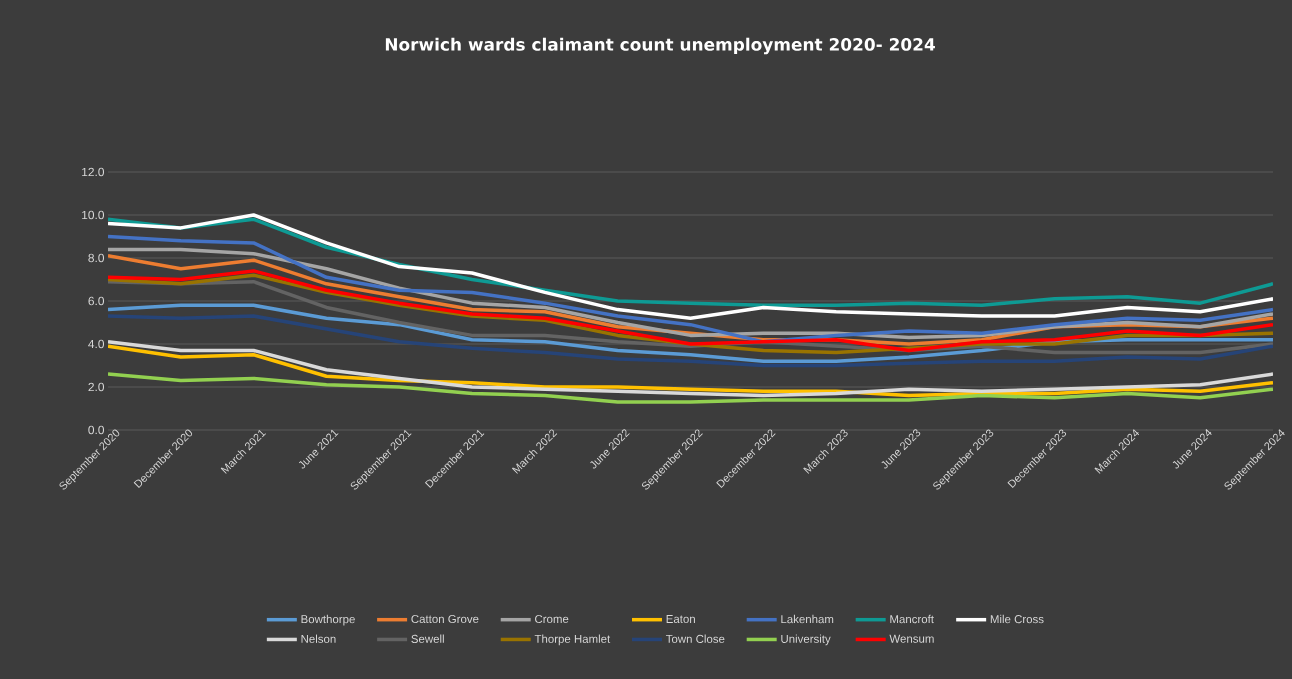 The height and width of the screenshot is (679, 1292). What do you see at coordinates (445, 619) in the screenshot?
I see `legend-label: Catton Grove` at bounding box center [445, 619].